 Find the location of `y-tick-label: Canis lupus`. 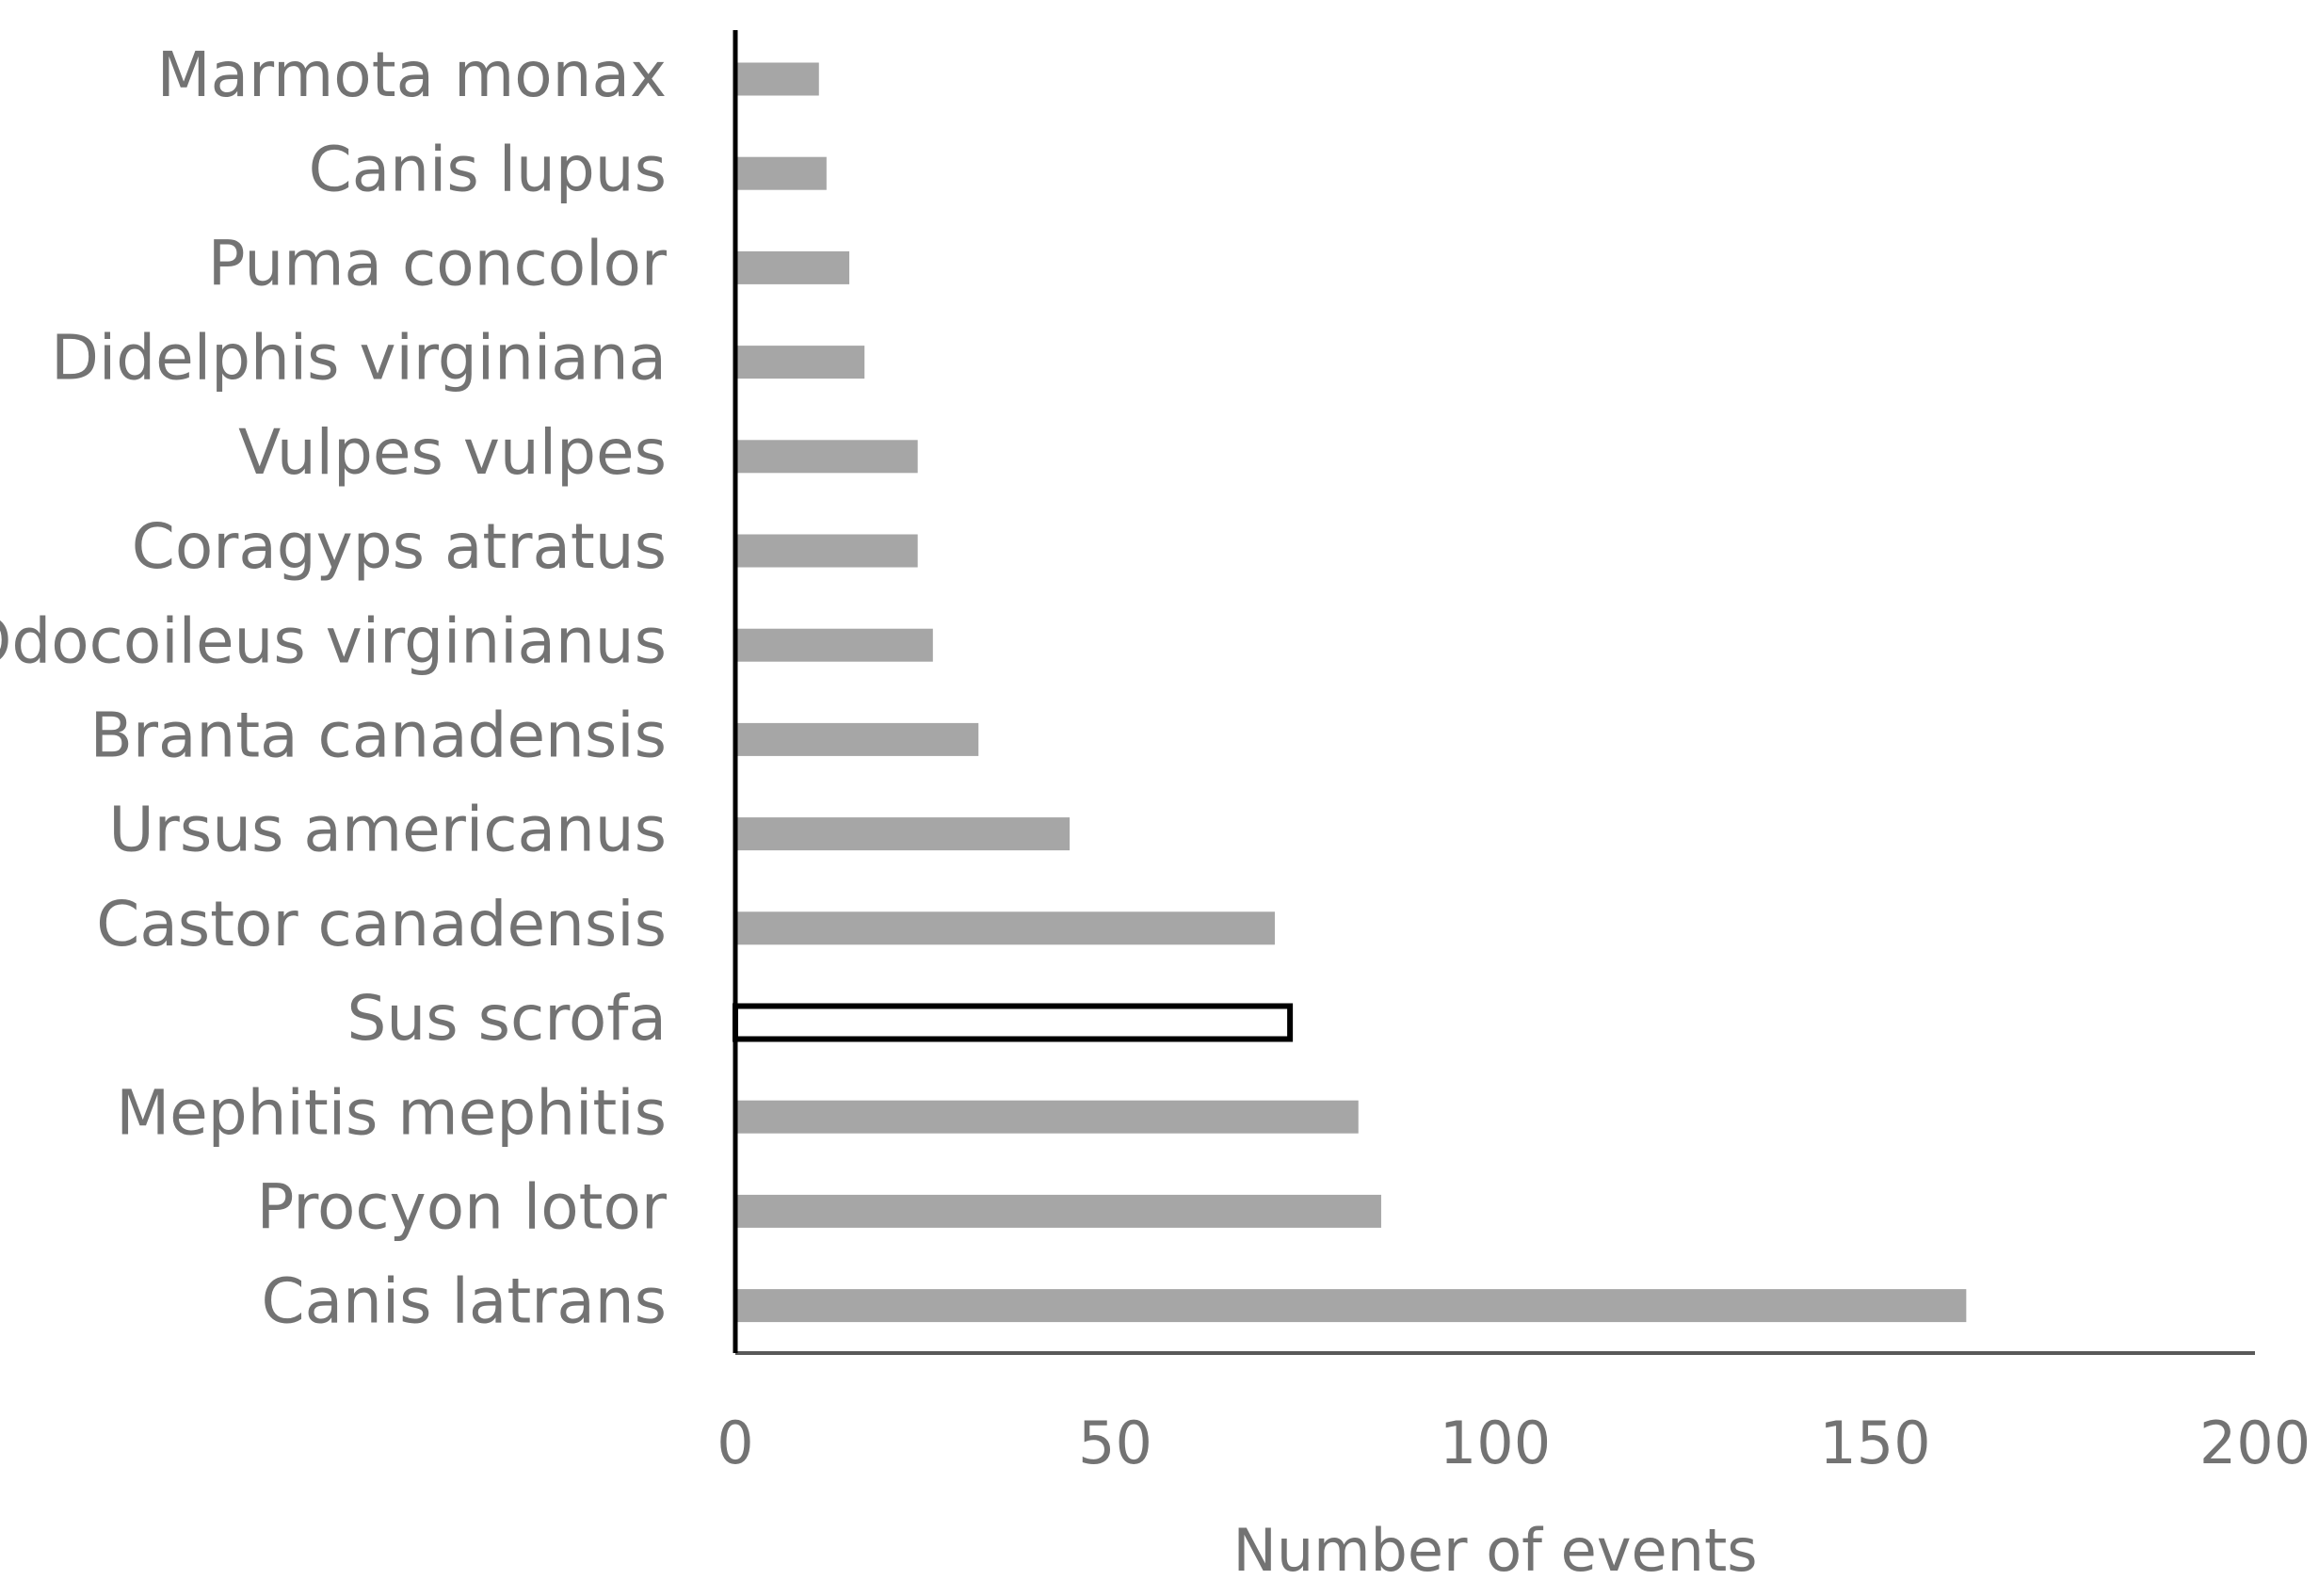

y-tick-label: Canis lupus is located at coordinates (488, 169).